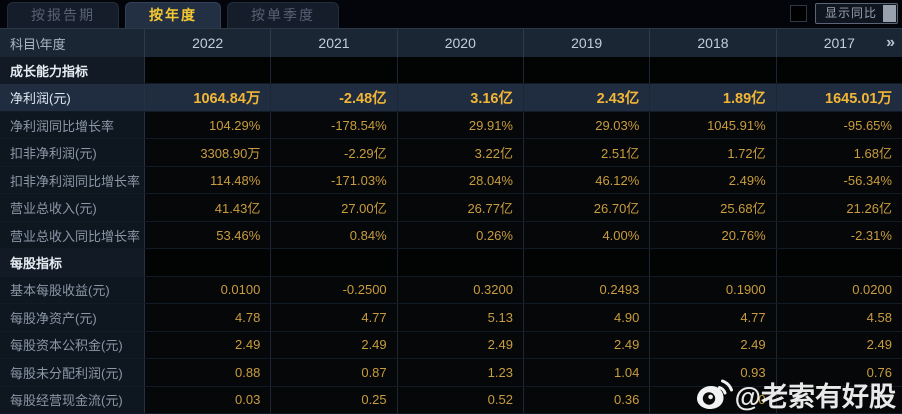 The width and height of the screenshot is (902, 414). What do you see at coordinates (839, 97) in the screenshot?
I see `value-cell: 1645.01万` at bounding box center [839, 97].